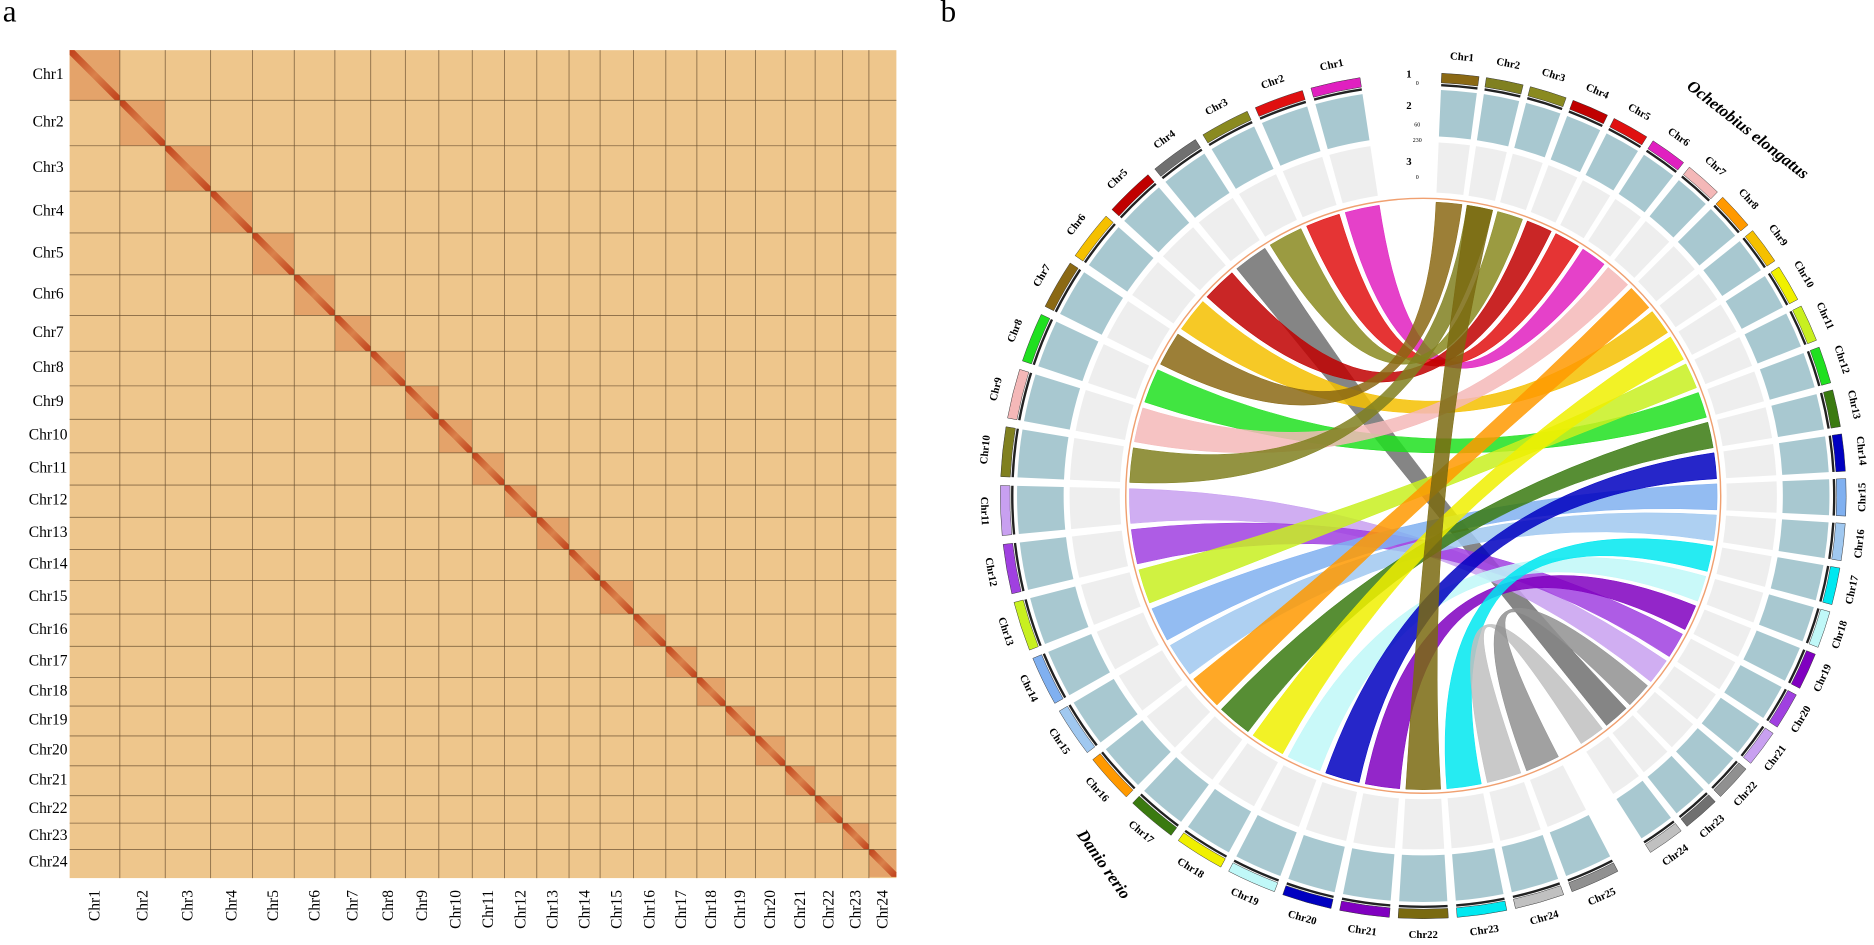 The height and width of the screenshot is (945, 1874). Describe the element at coordinates (48, 720) in the screenshot. I see `row-label: Chr19` at that location.